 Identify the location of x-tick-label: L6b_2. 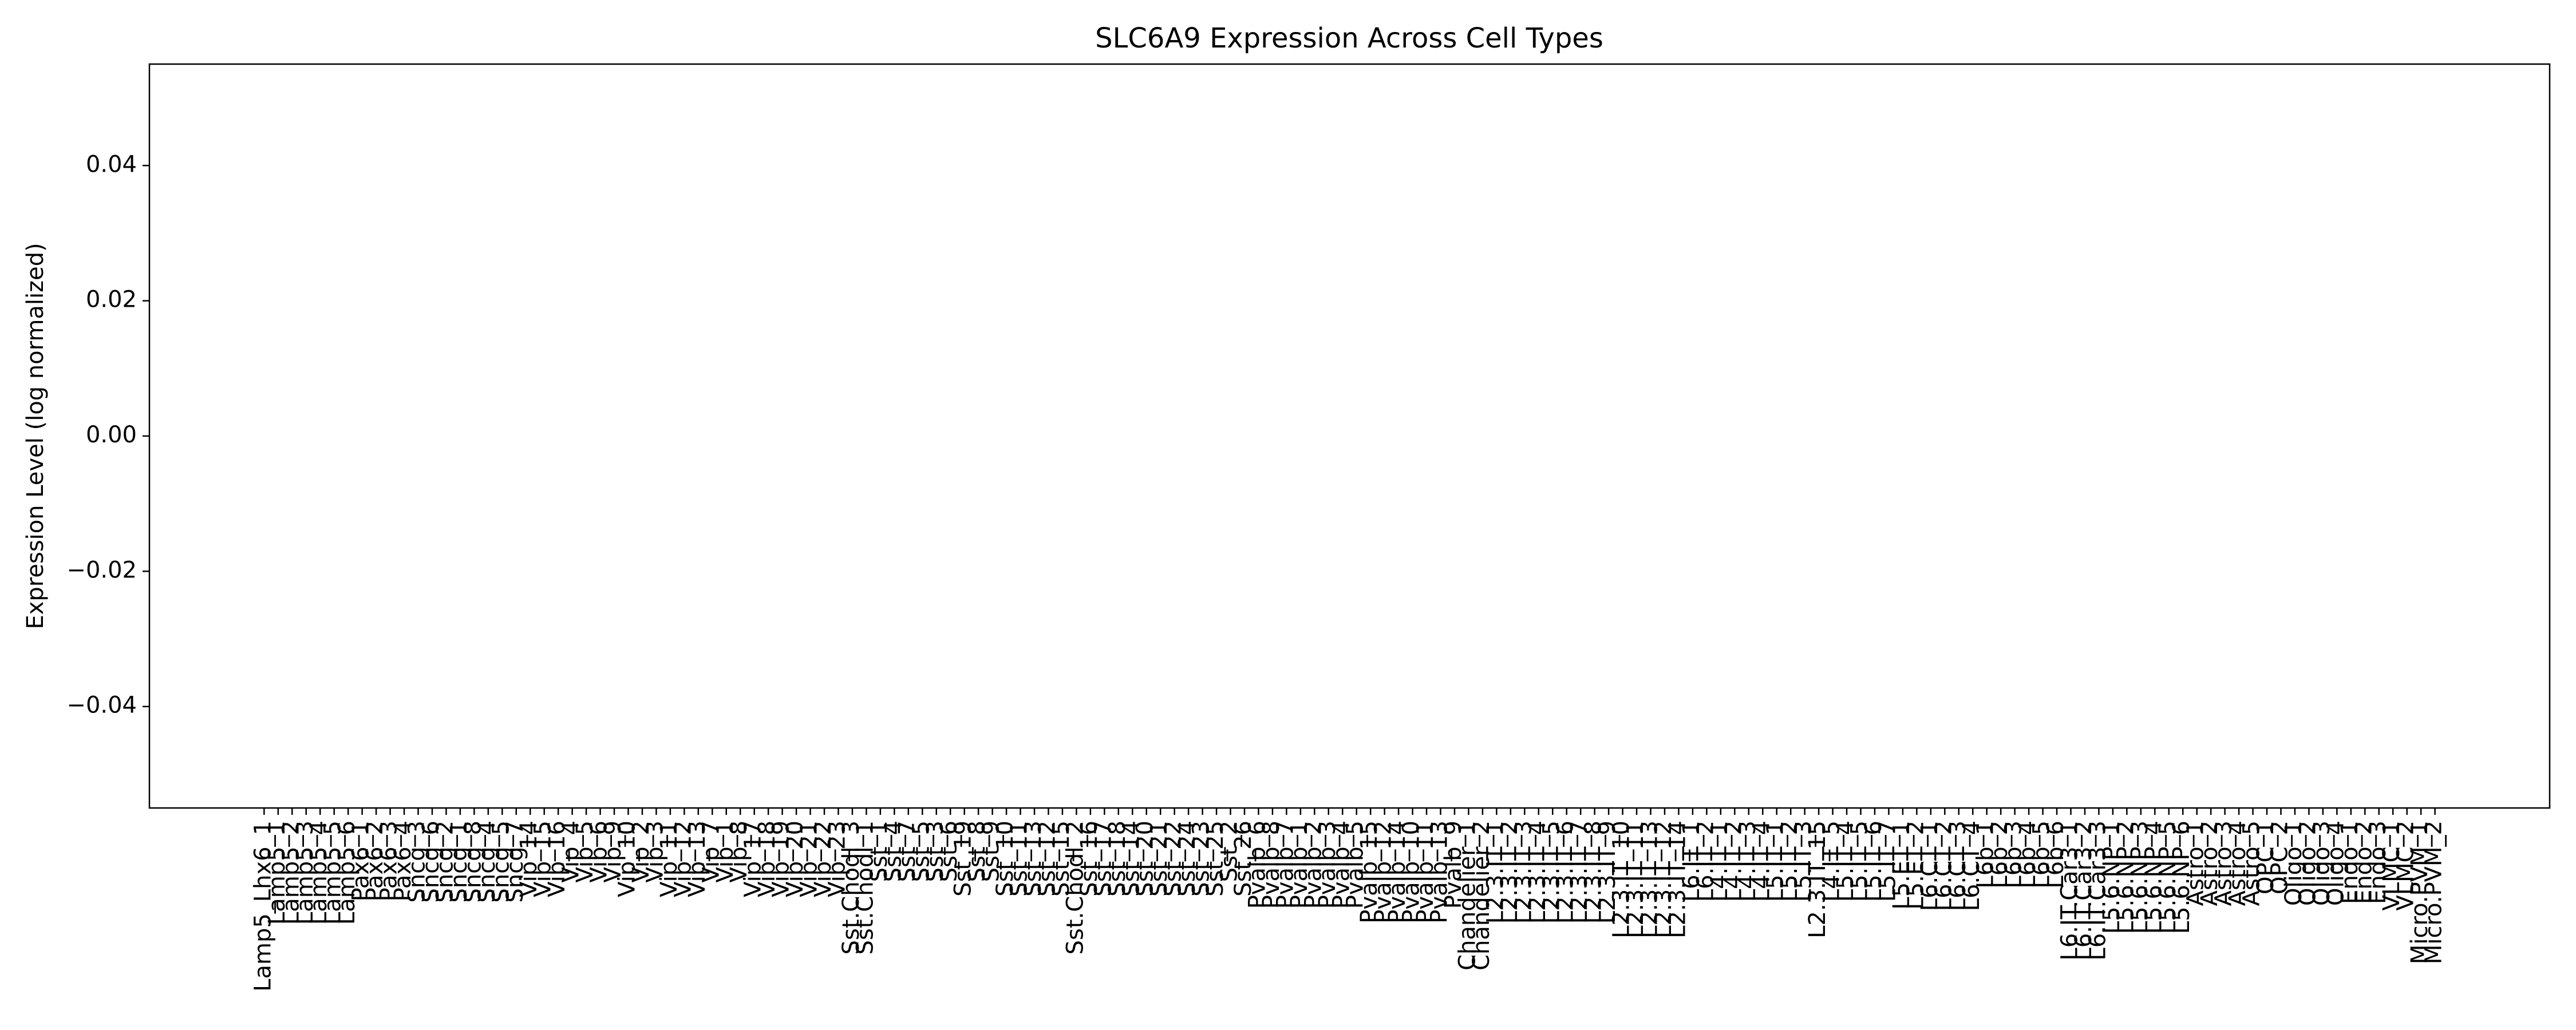
(1999, 855).